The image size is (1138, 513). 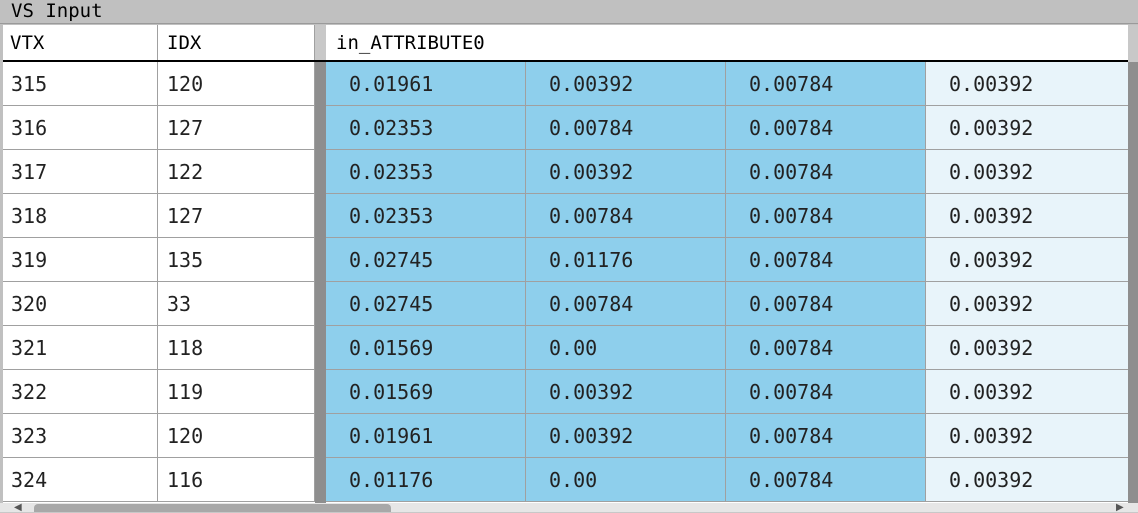 What do you see at coordinates (80, 392) in the screenshot?
I see `cell-vtx: 322` at bounding box center [80, 392].